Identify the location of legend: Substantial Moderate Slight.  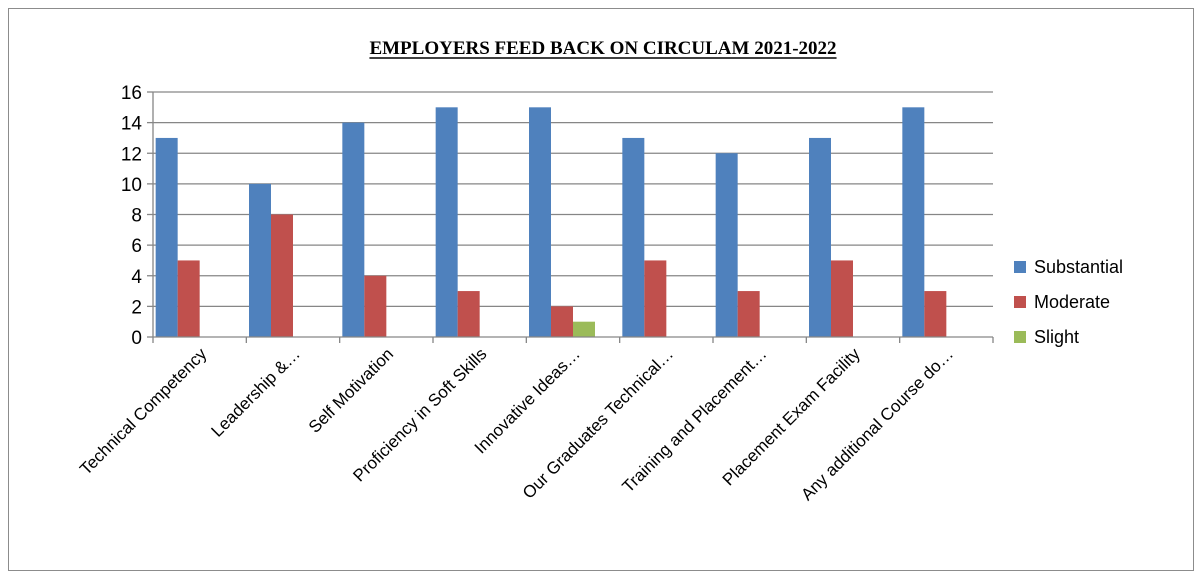
(1068, 302).